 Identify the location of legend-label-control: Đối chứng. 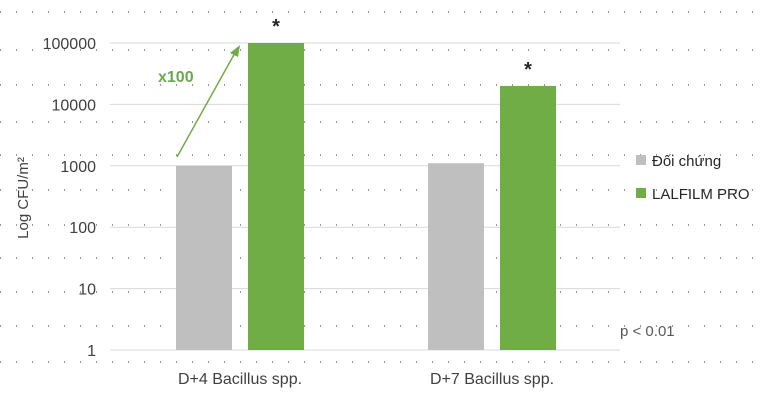
(686, 161).